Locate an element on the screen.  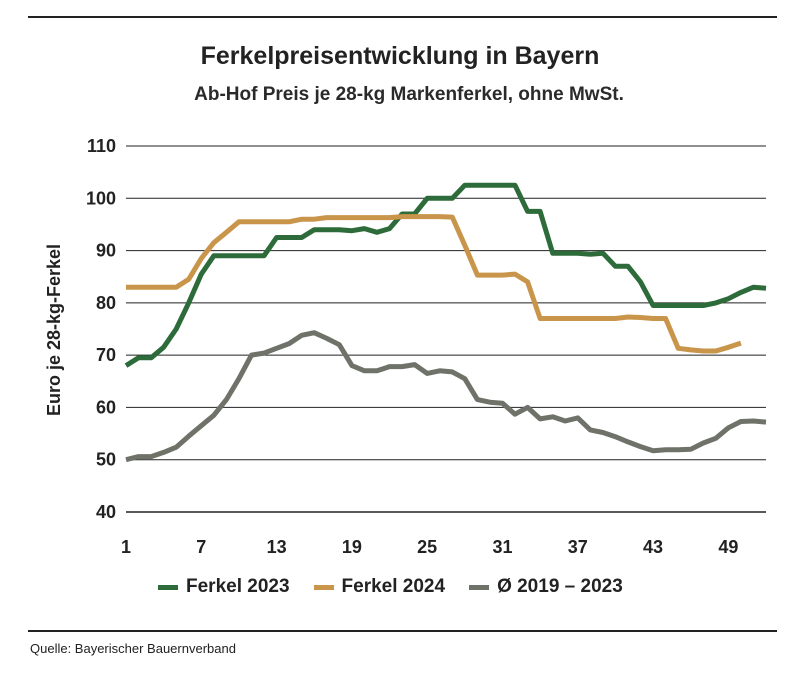
legend-item-average: Ø 2019 – 2023 is located at coordinates (546, 587).